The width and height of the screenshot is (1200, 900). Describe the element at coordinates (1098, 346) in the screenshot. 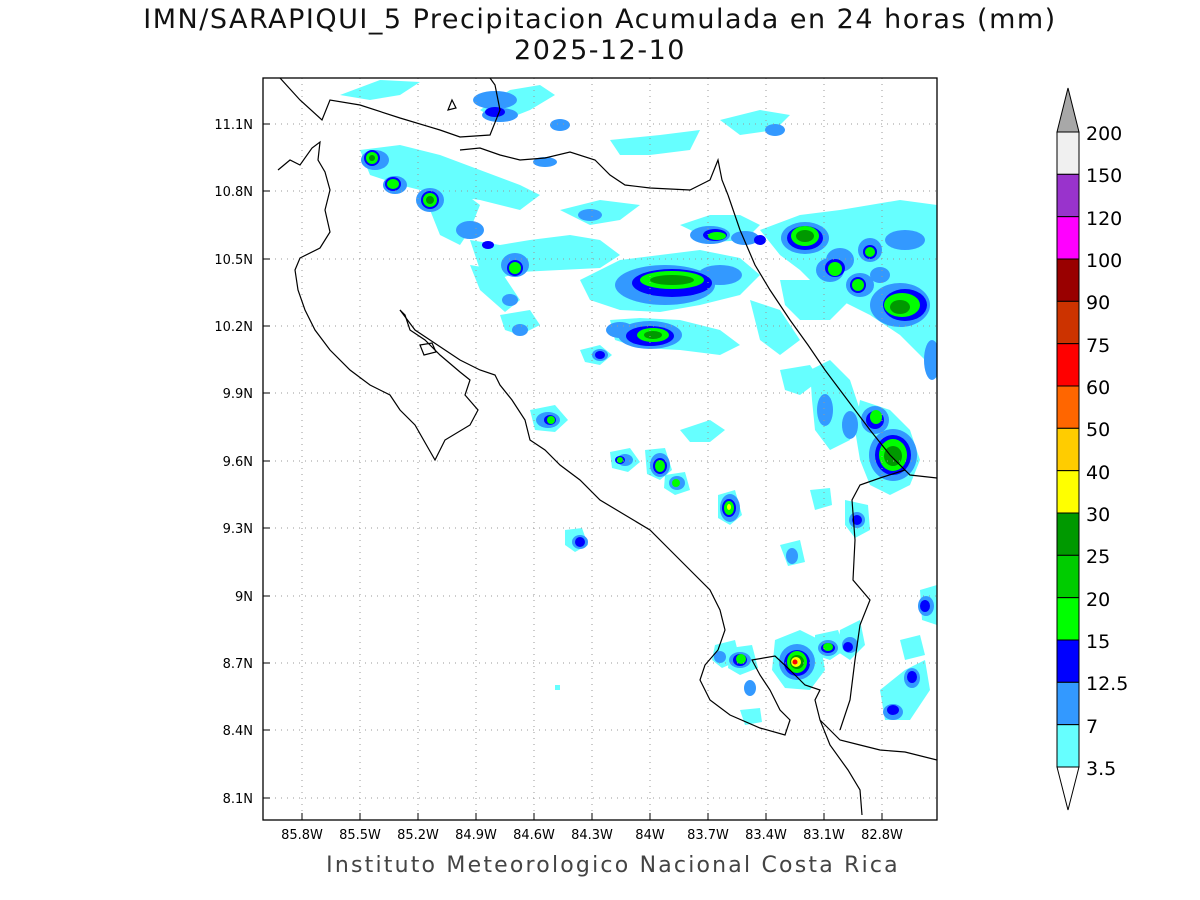

I see `colorbar-label: 75` at that location.